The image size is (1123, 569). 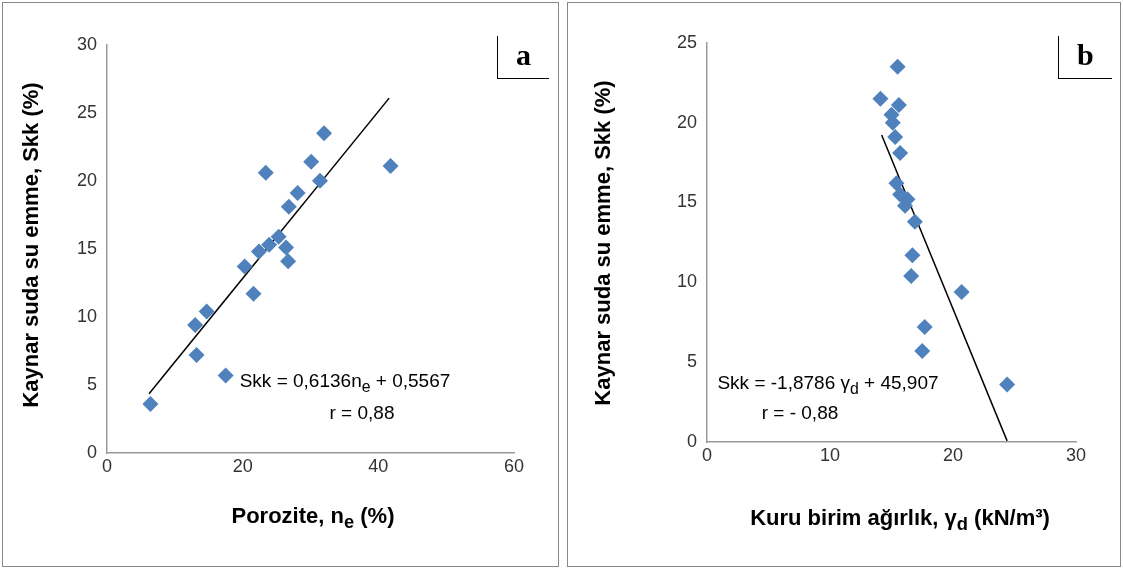 What do you see at coordinates (514, 465) in the screenshot?
I see `x-tick-label: 60` at bounding box center [514, 465].